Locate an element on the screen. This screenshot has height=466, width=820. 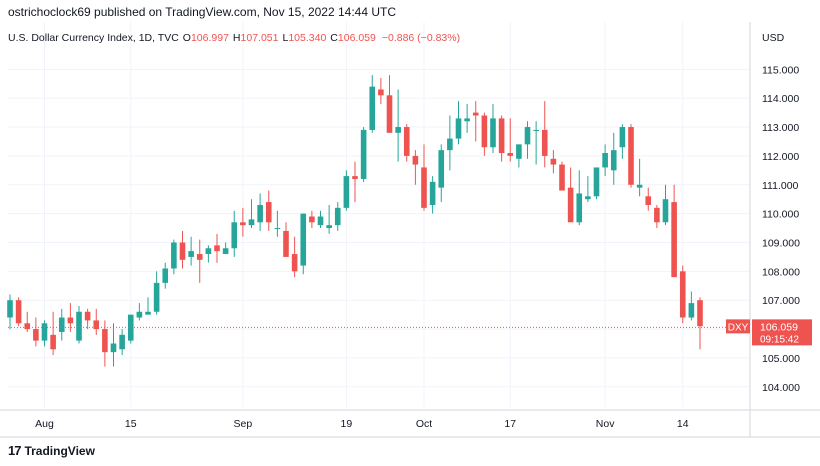
legend-high-label: H is located at coordinates (237, 38).